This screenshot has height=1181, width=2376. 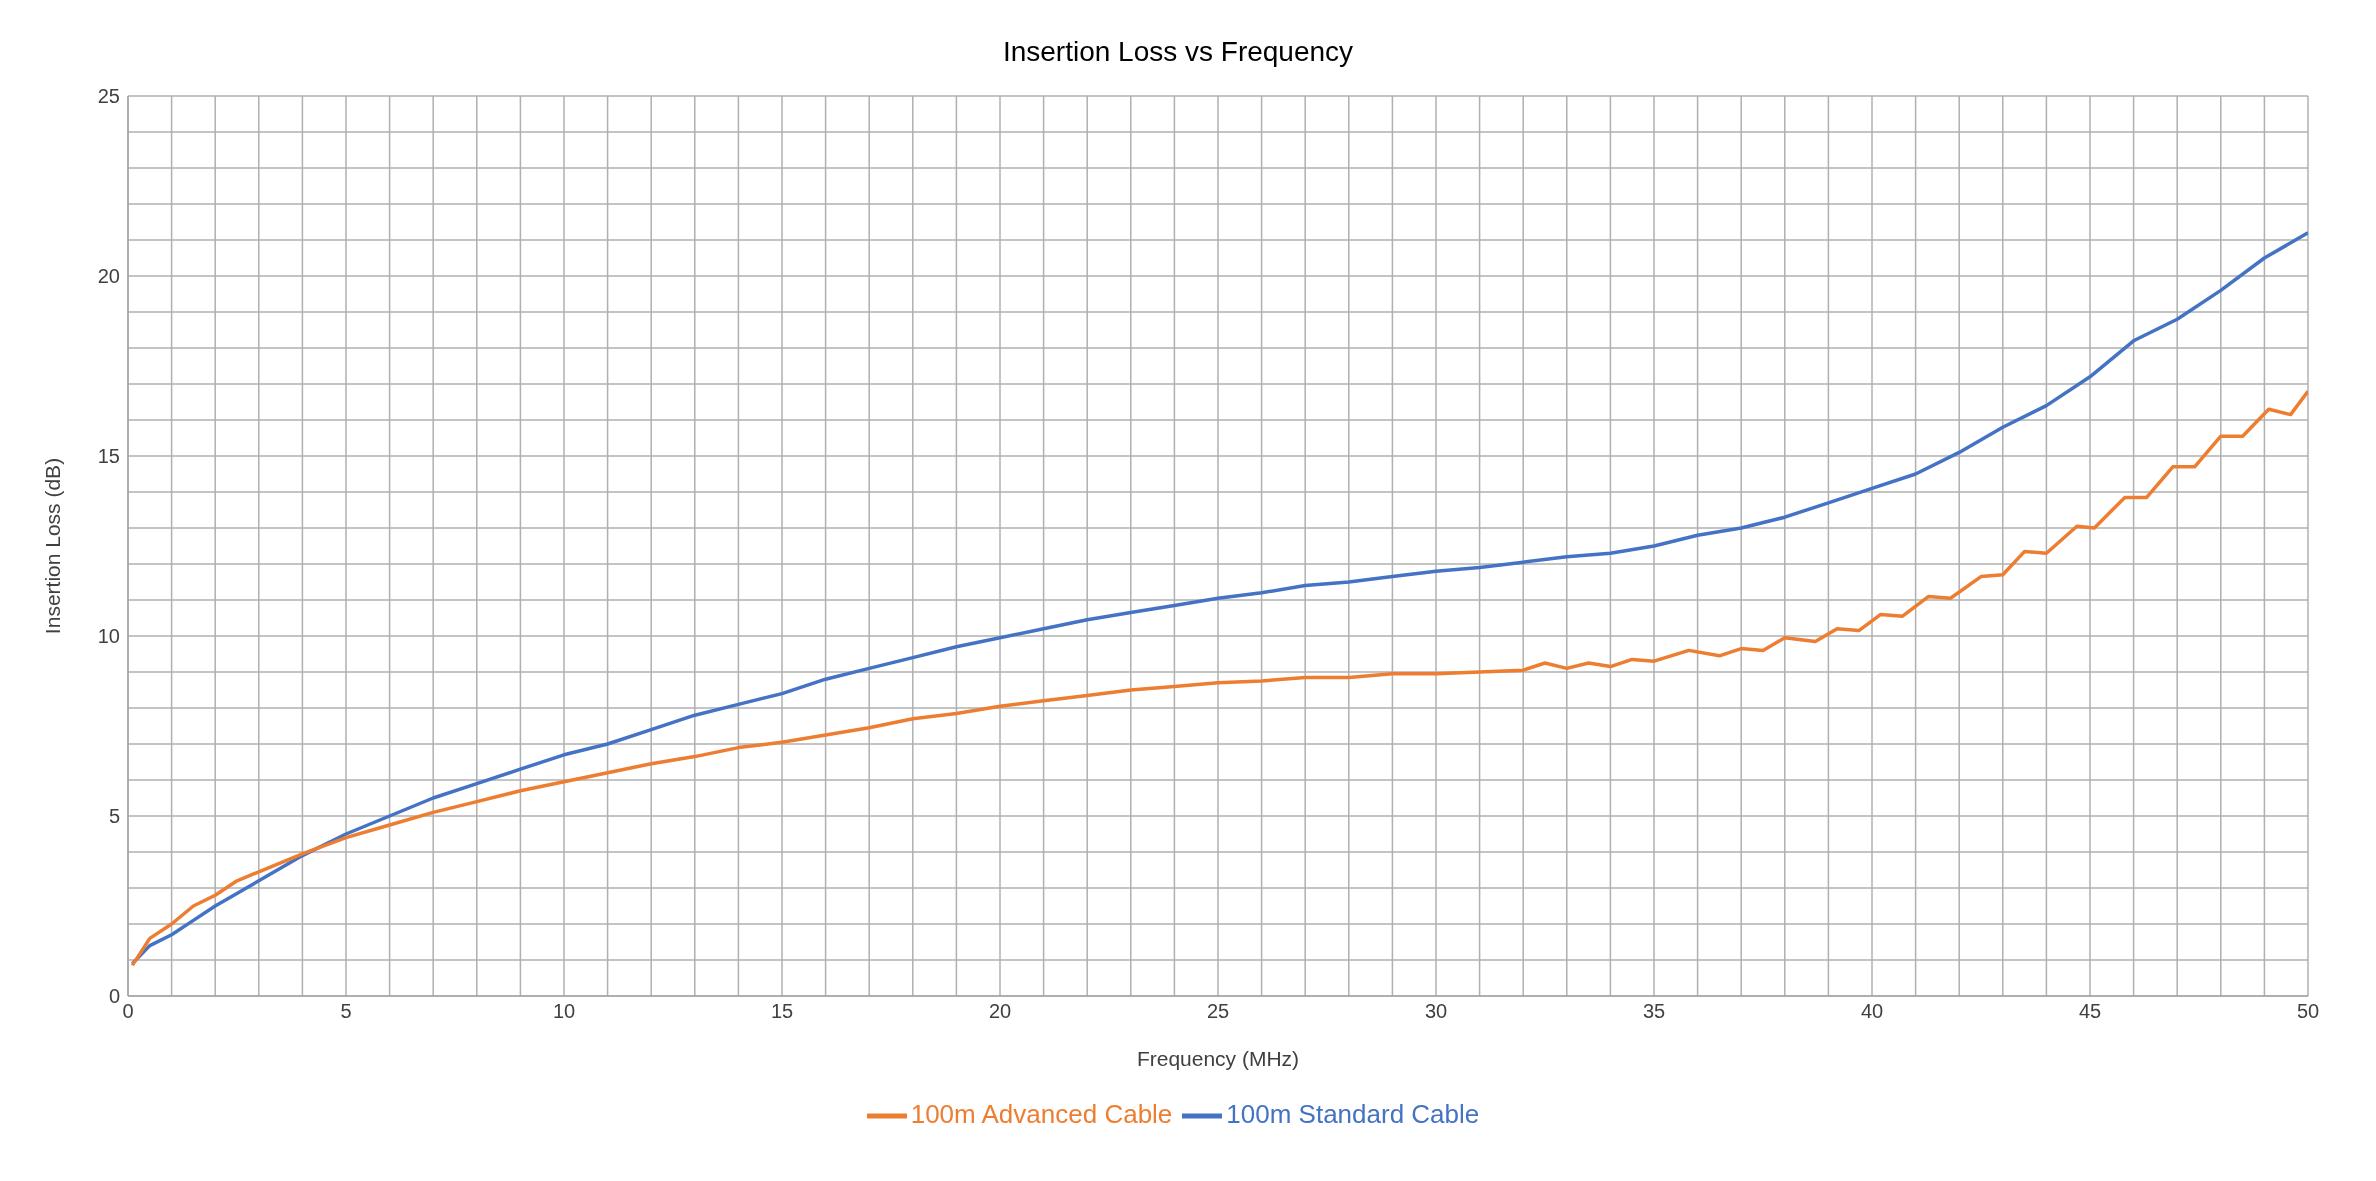 I want to click on x-axis-title: Frequency (MHz), so click(x=1218, y=1058).